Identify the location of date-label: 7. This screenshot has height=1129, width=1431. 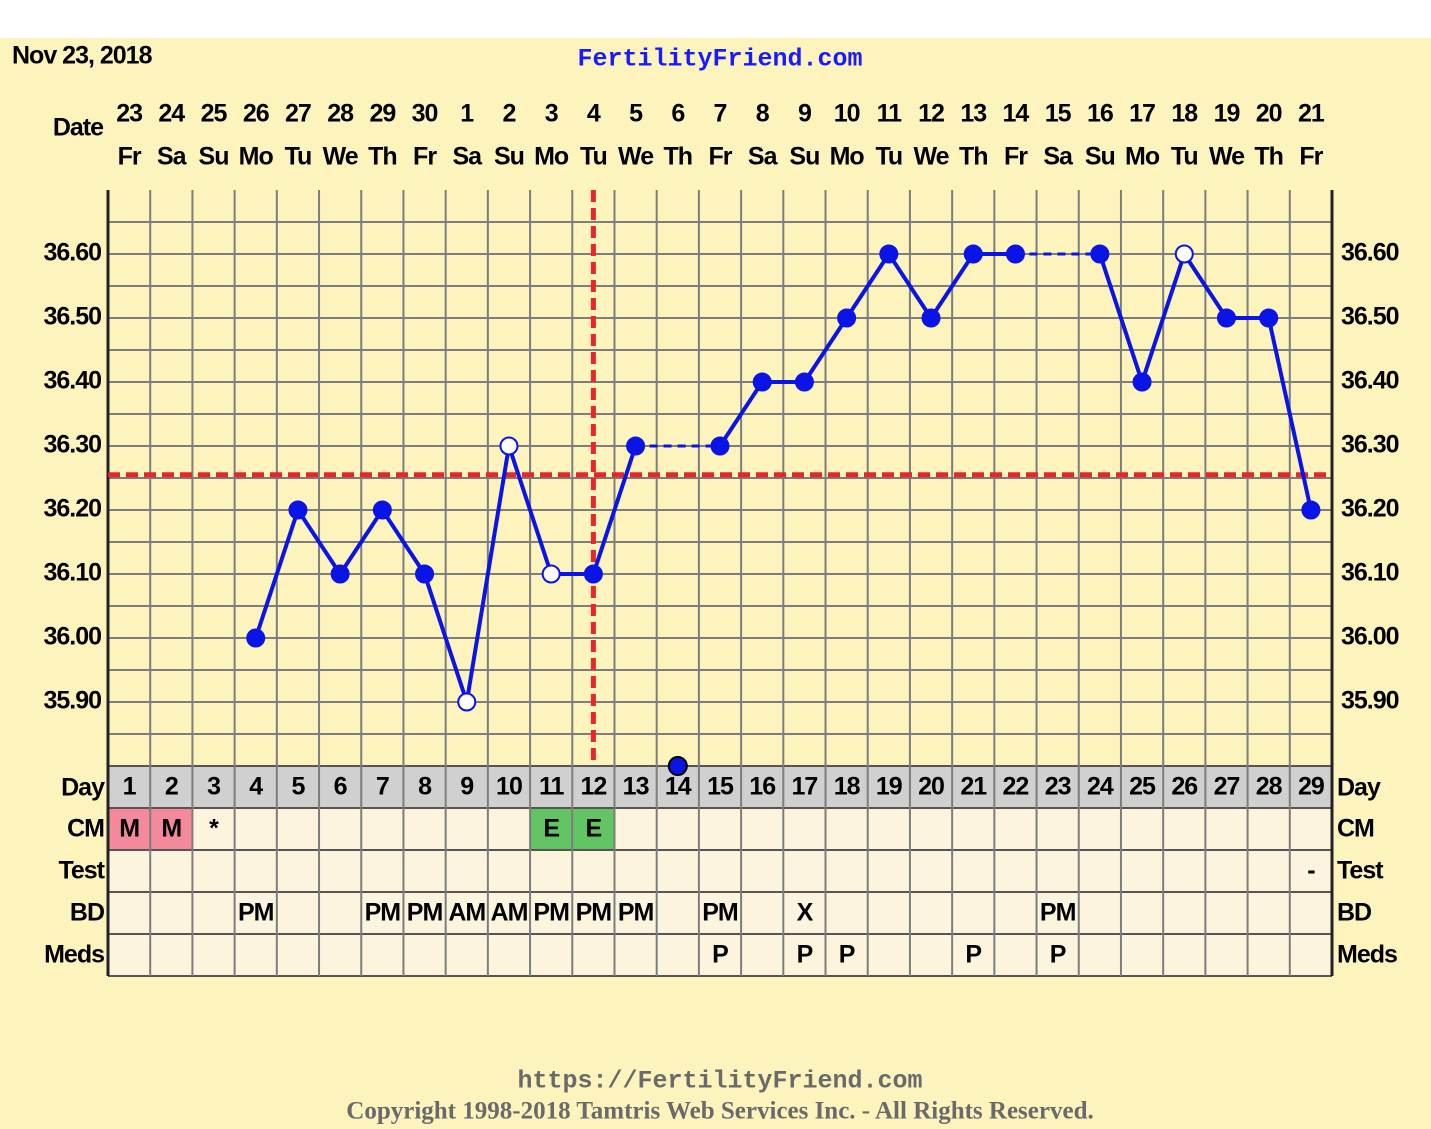
(720, 114).